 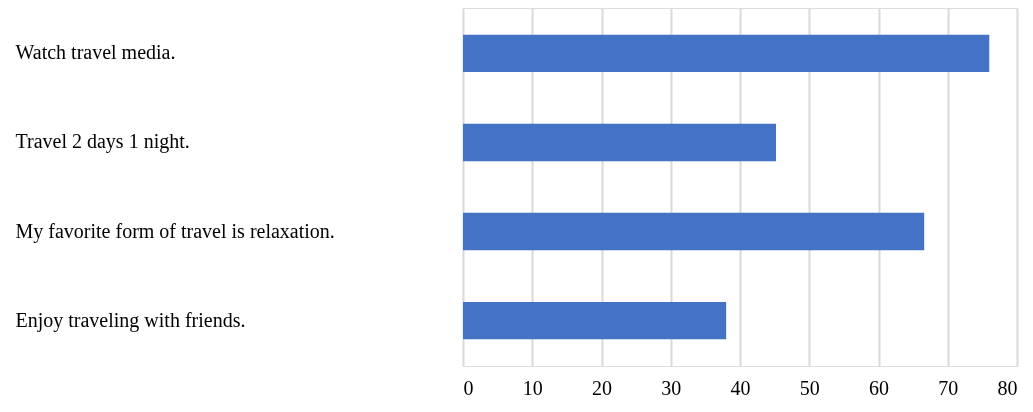 What do you see at coordinates (671, 387) in the screenshot?
I see `x-tick-label: 30` at bounding box center [671, 387].